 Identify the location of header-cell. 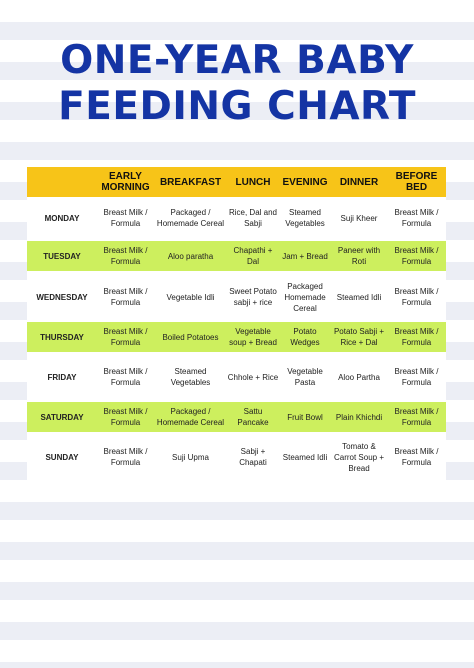
(62, 182).